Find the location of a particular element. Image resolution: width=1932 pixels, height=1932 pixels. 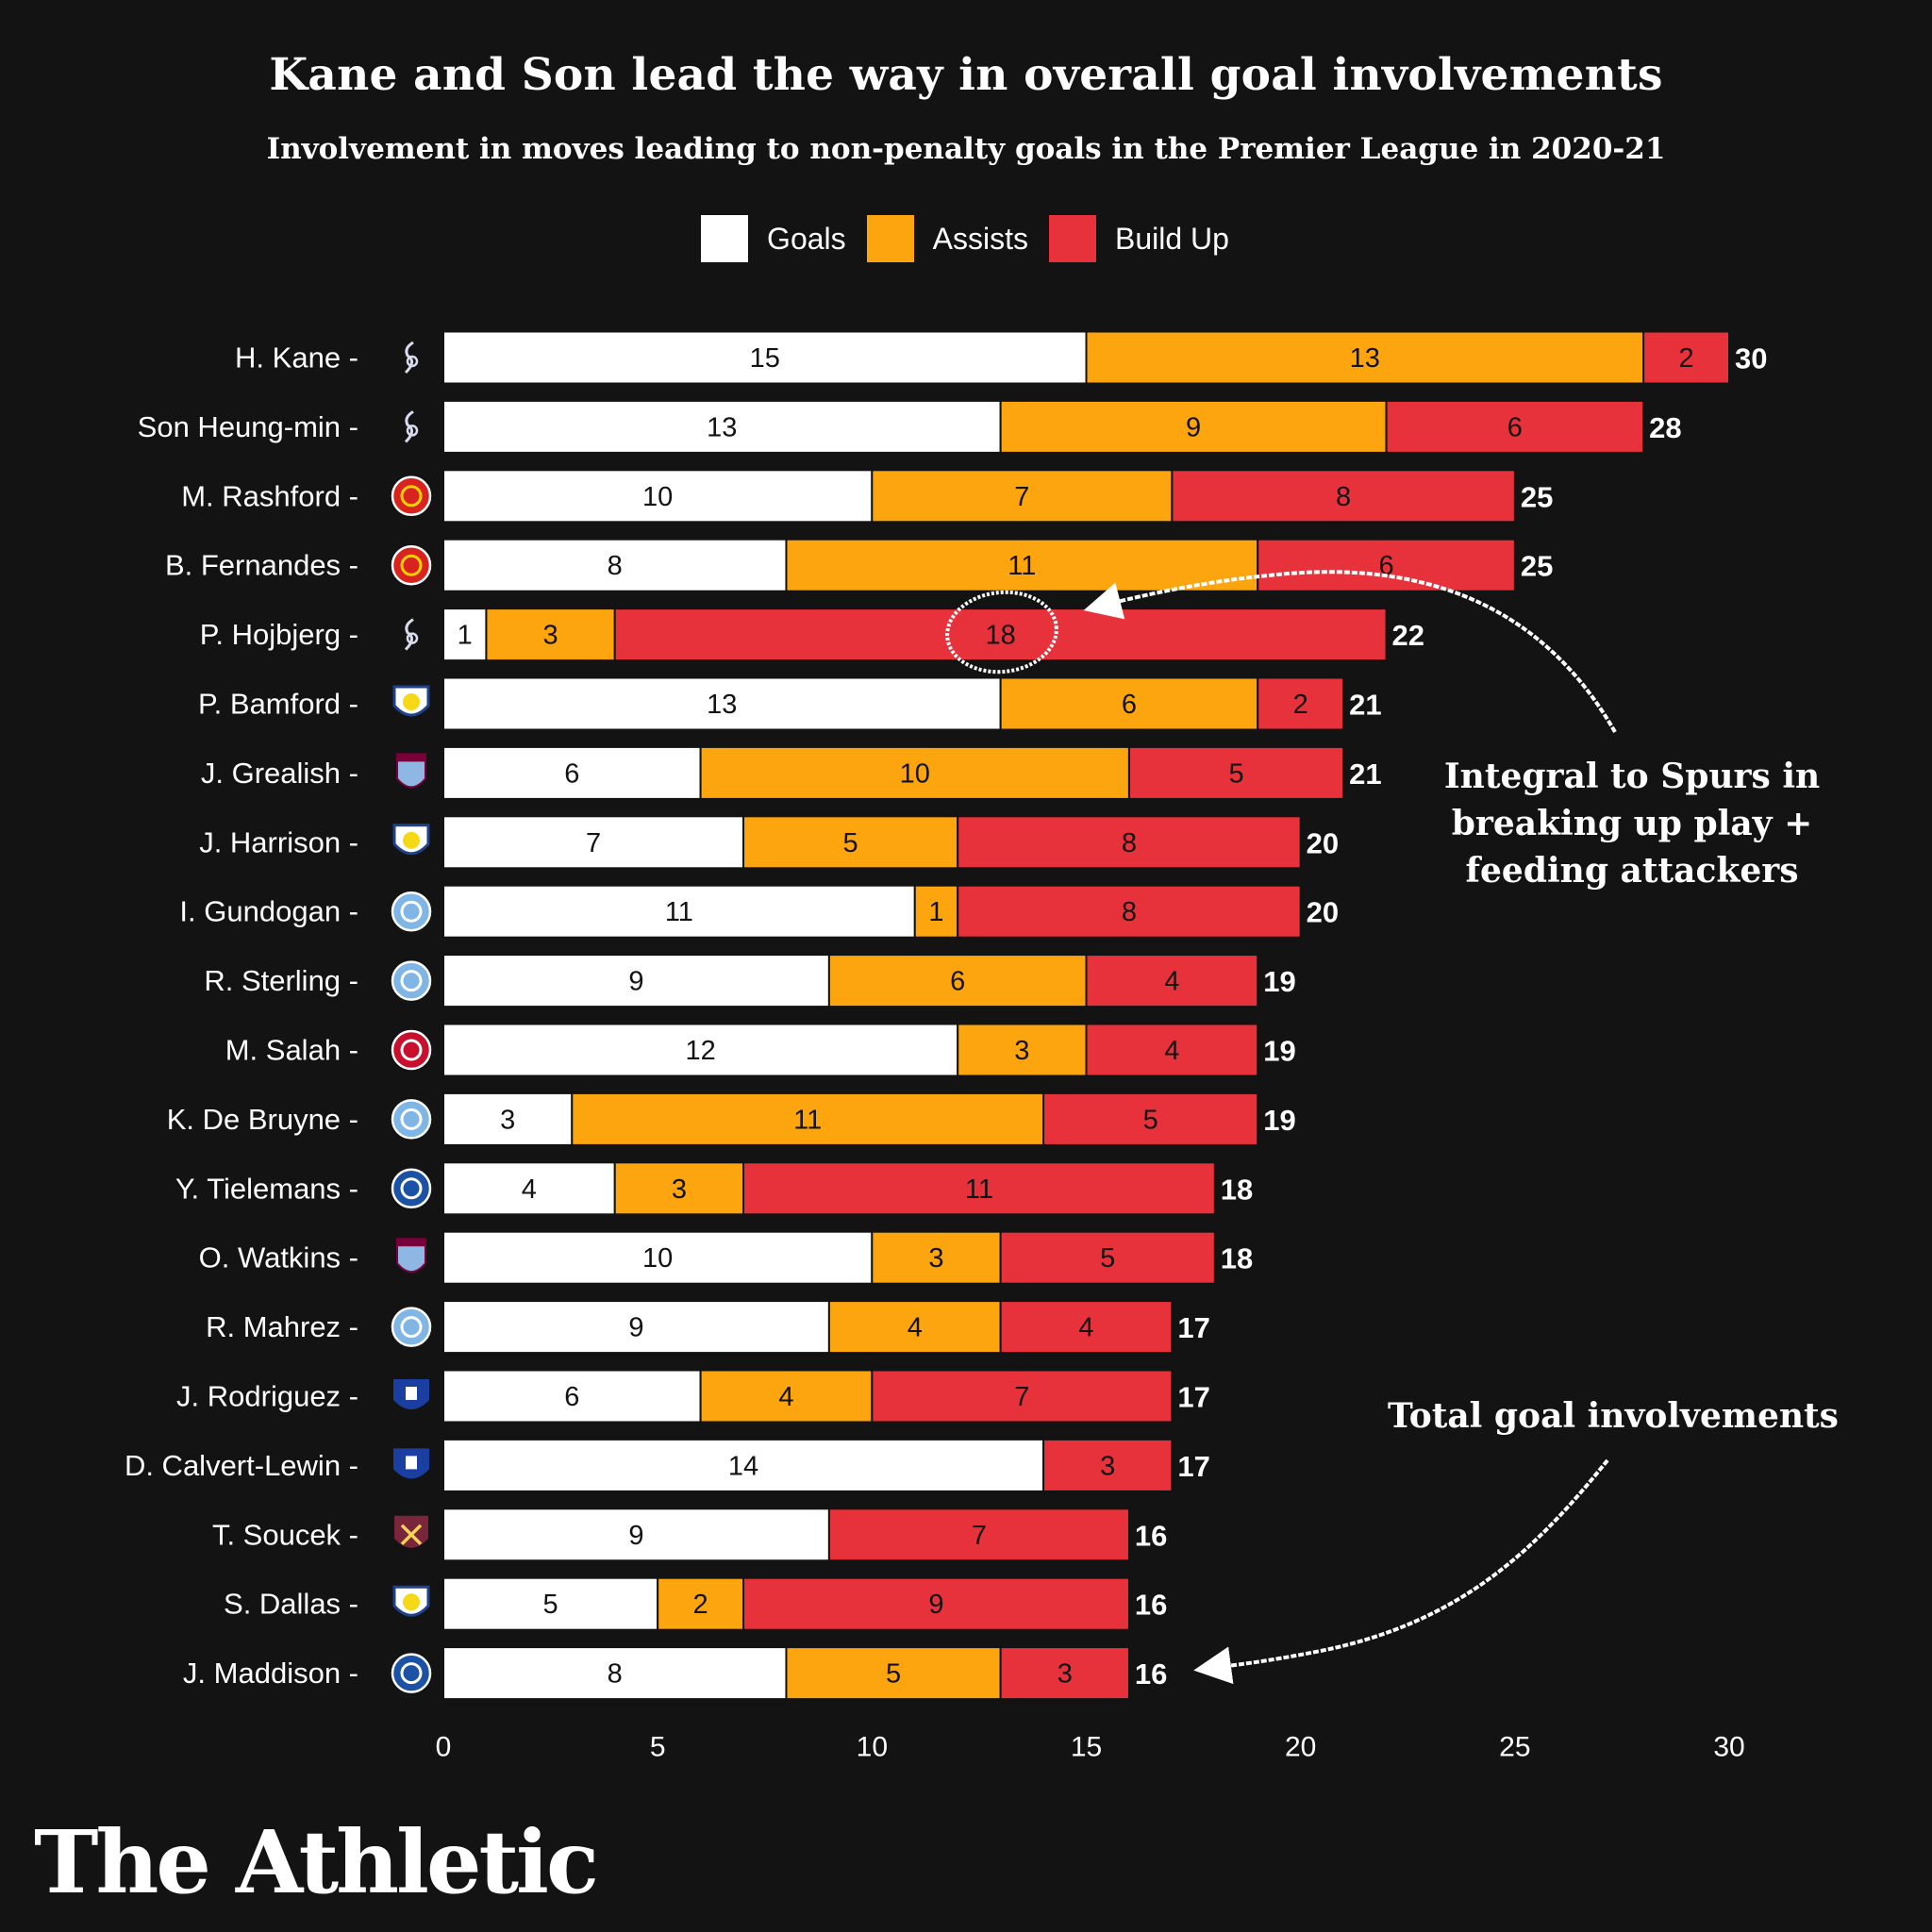

crest-band is located at coordinates (411, 758).